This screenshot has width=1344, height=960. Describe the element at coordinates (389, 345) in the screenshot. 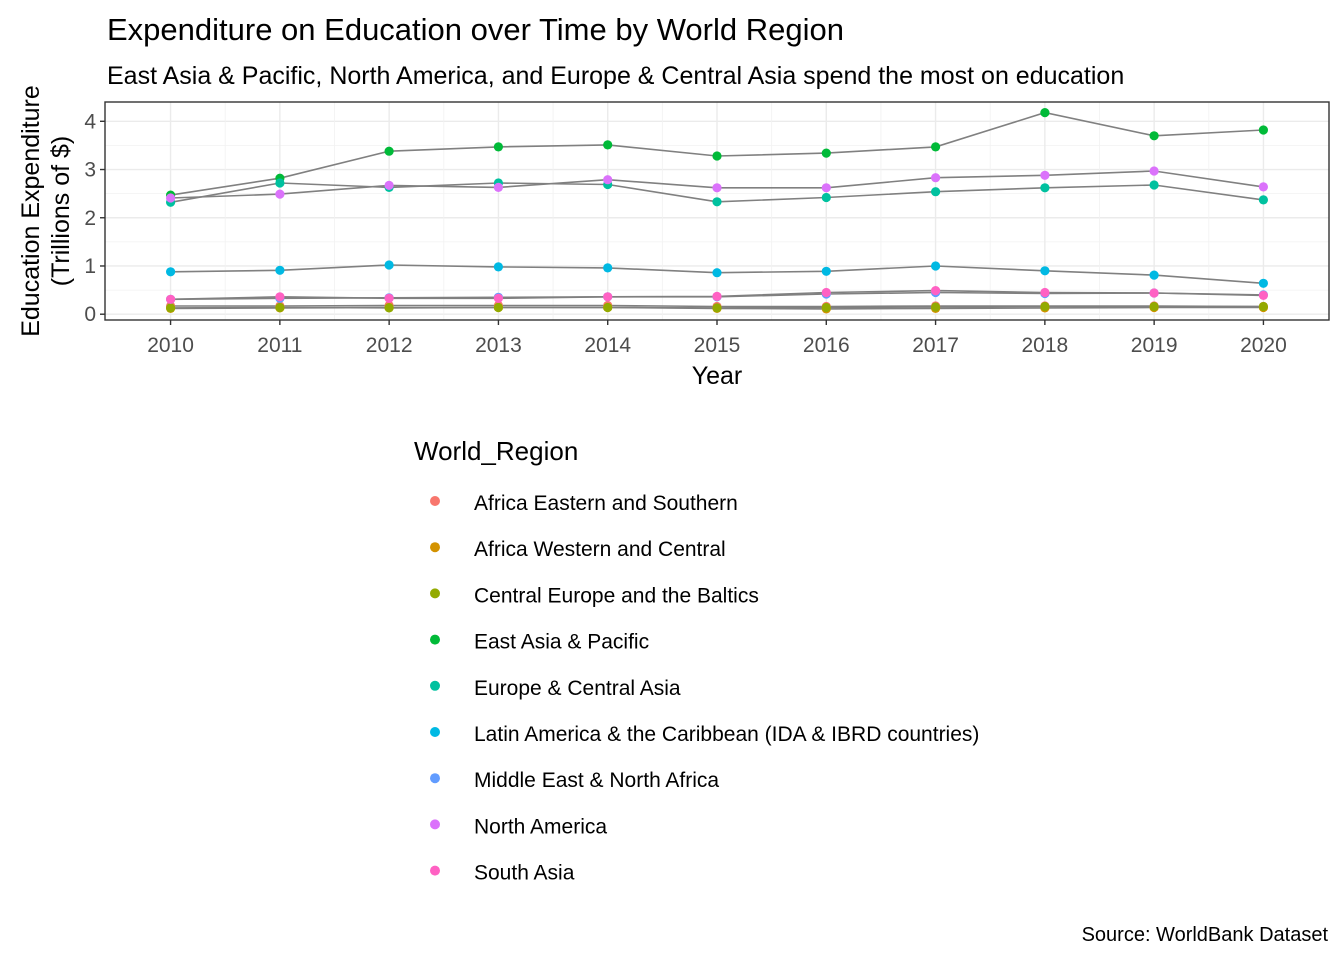

I see `x-tick-label: 2012` at that location.